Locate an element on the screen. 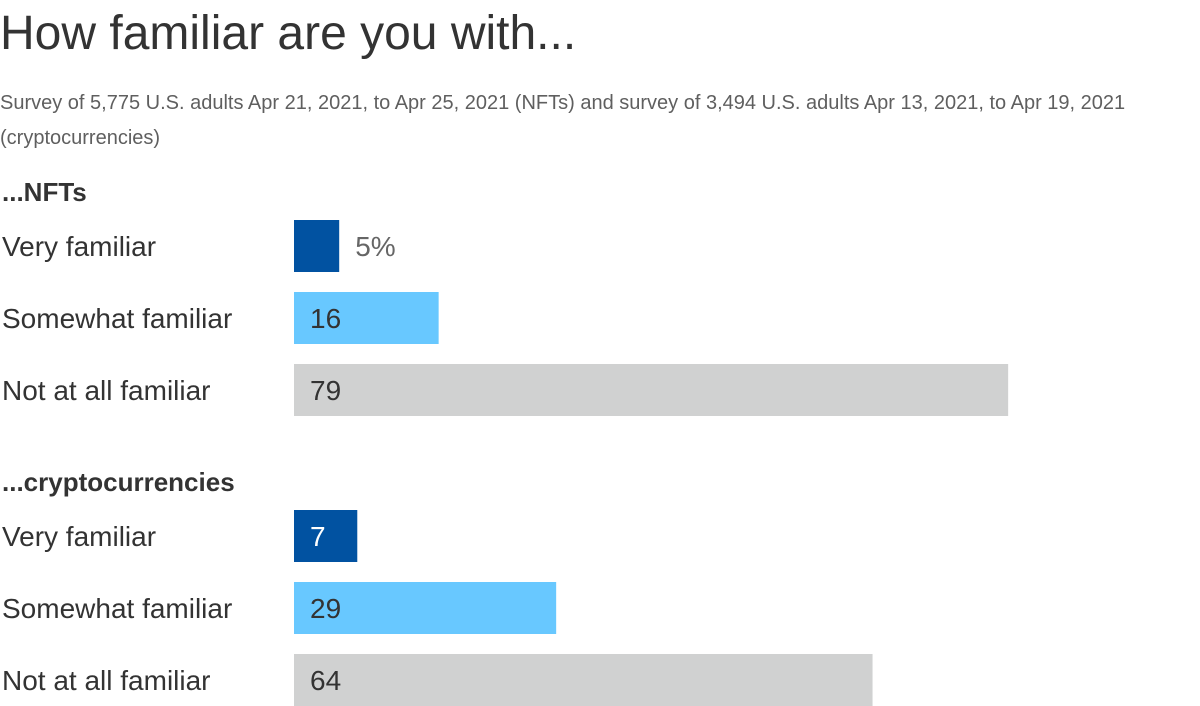  value-label: 79 is located at coordinates (325, 390).